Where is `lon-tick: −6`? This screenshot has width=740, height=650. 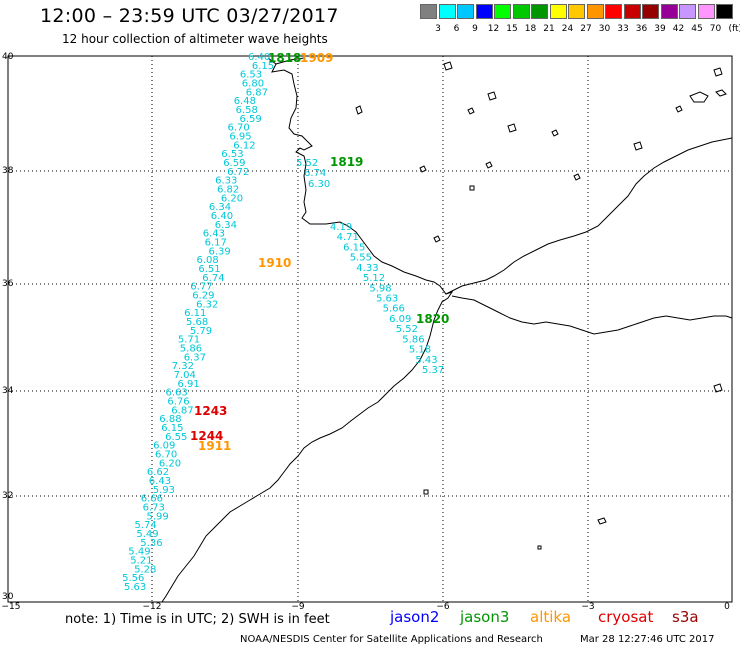
lon-tick: −6 is located at coordinates (443, 607).